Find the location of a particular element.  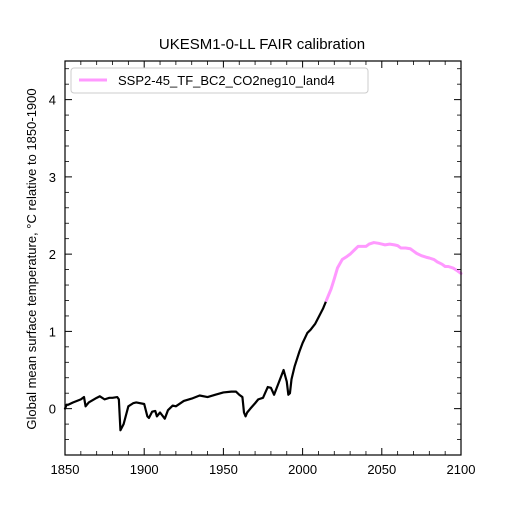

chart-title: UKESM1-0-LL FAIR calibration is located at coordinates (262, 44).